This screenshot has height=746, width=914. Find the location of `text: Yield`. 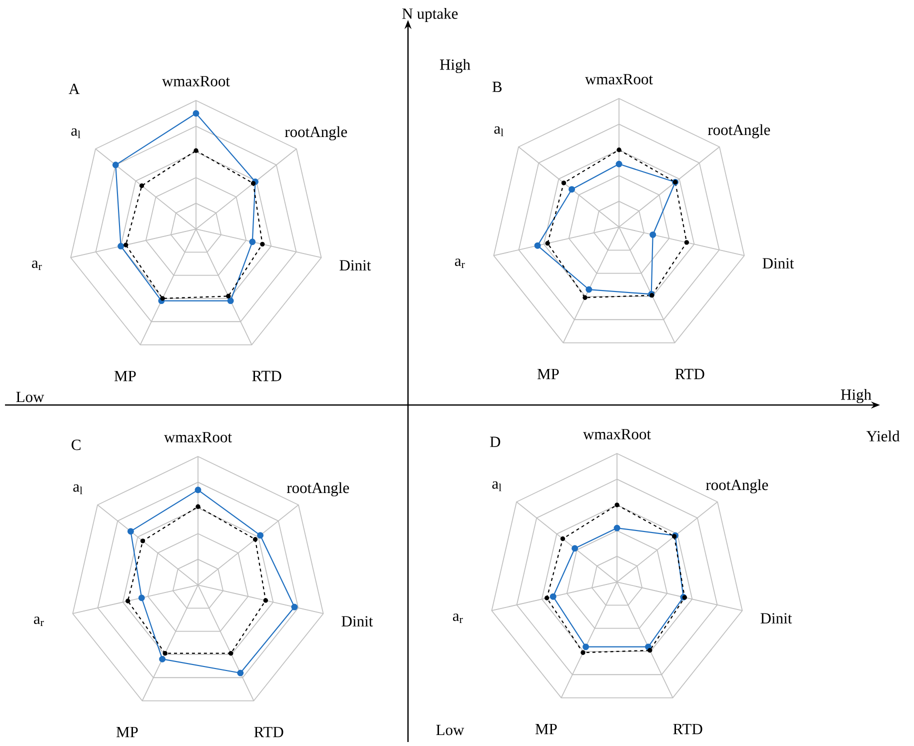

text: Yield is located at coordinates (883, 436).